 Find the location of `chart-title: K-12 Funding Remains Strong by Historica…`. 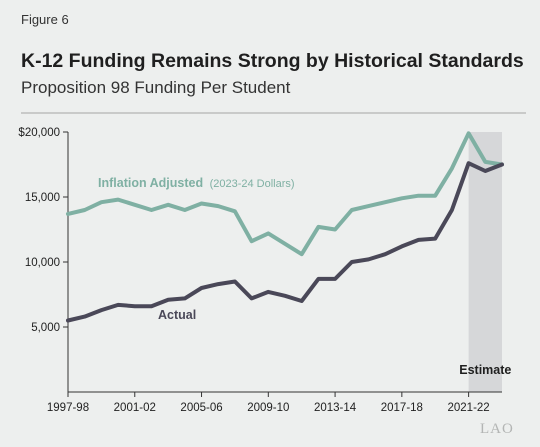

chart-title: K-12 Funding Remains Strong by Historica… is located at coordinates (272, 61).